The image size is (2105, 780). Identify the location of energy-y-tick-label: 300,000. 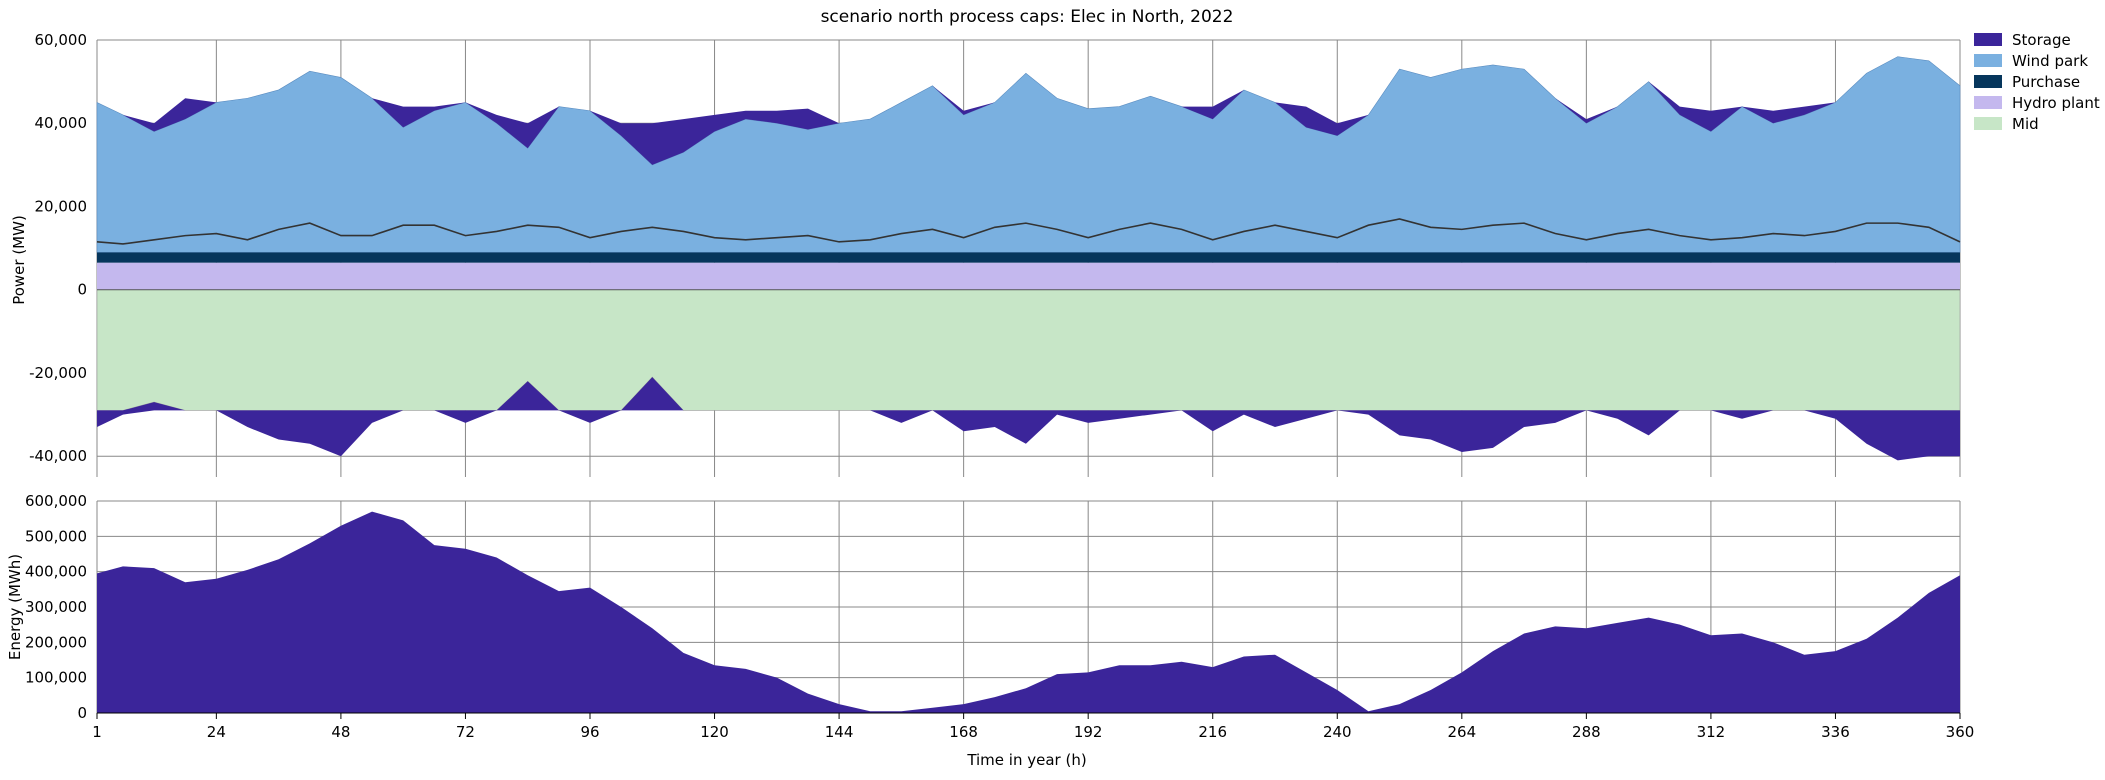
(56, 607).